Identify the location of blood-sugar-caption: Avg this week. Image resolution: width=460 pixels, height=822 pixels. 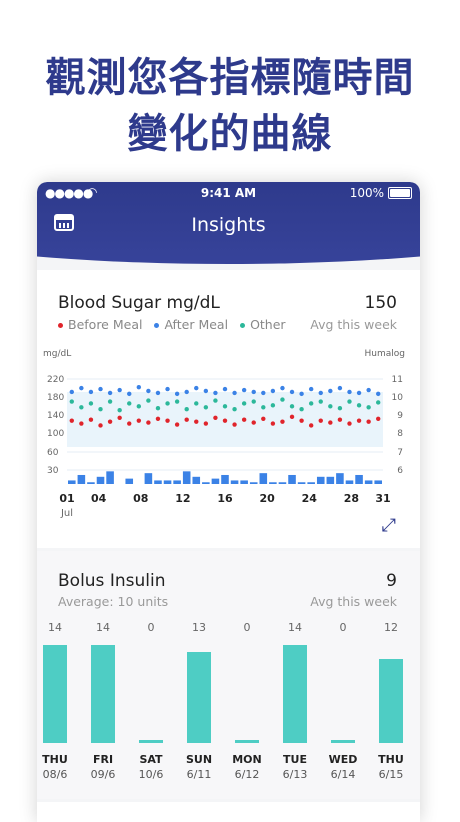
(353, 324).